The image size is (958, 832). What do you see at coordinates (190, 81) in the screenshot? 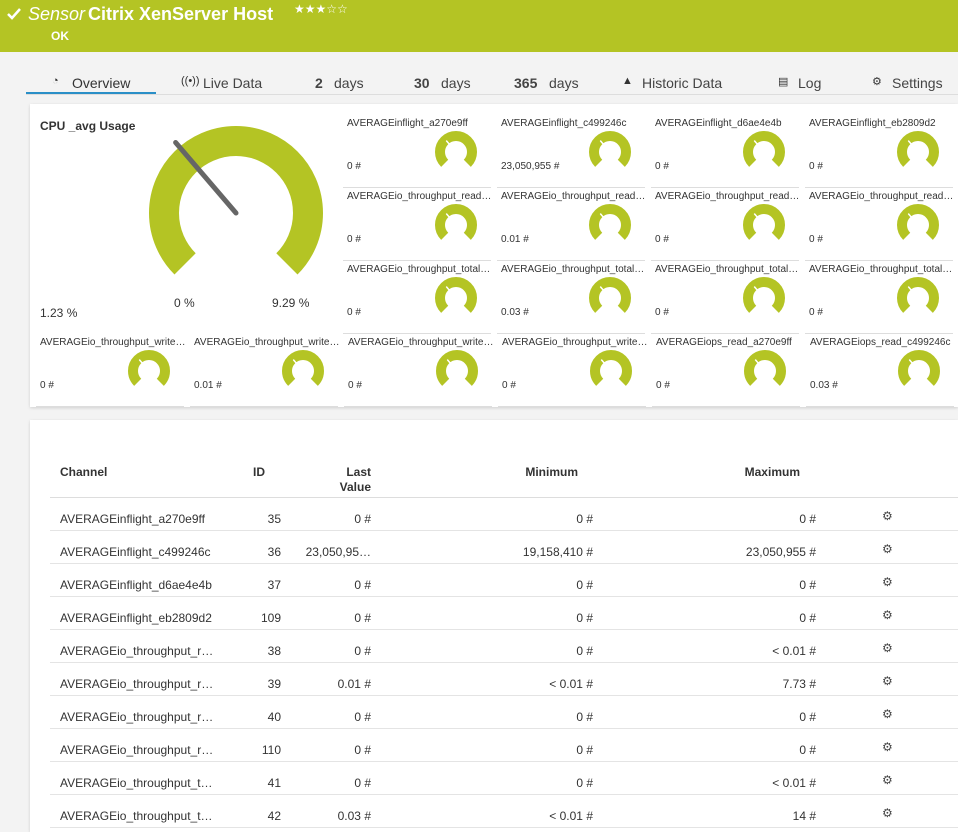
I see `tab-icon: ((•))` at bounding box center [190, 81].